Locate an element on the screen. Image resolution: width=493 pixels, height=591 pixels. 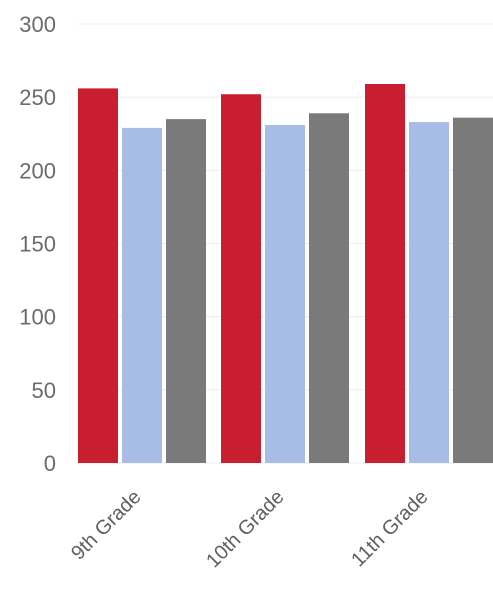
y-tick-label: 300 is located at coordinates (37, 24).